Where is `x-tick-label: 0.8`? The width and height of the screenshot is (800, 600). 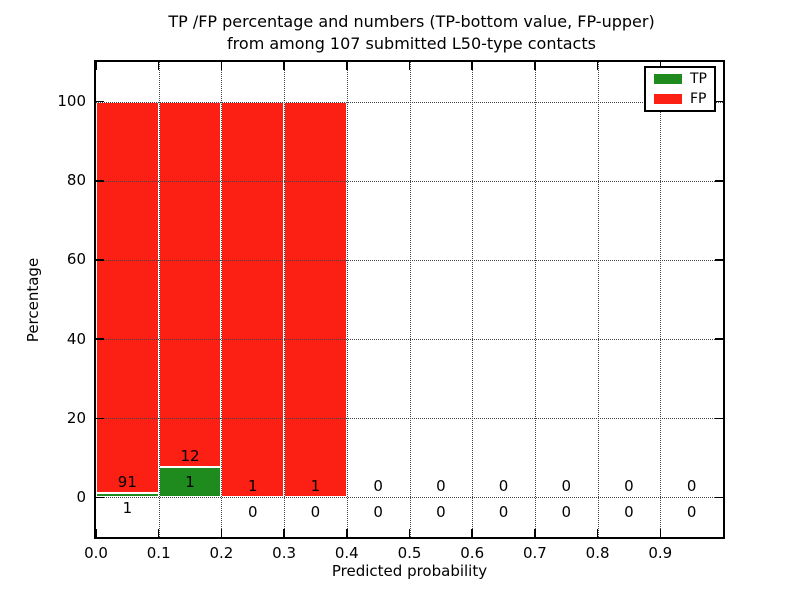
x-tick-label: 0.8 is located at coordinates (597, 553).